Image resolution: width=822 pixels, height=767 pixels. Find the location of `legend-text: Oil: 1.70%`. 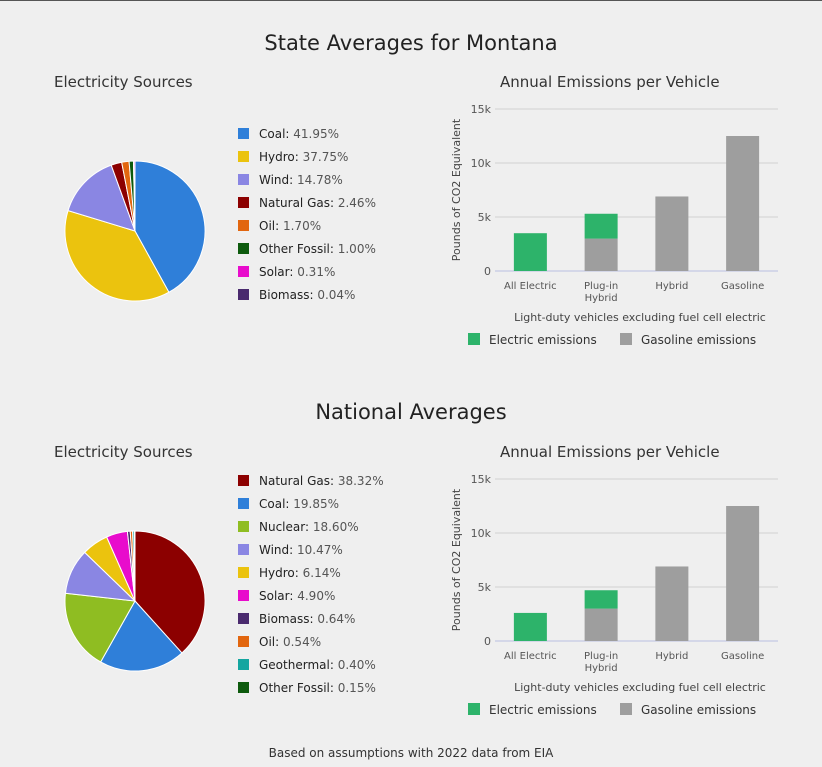

legend-text: Oil: 1.70% is located at coordinates (290, 226).